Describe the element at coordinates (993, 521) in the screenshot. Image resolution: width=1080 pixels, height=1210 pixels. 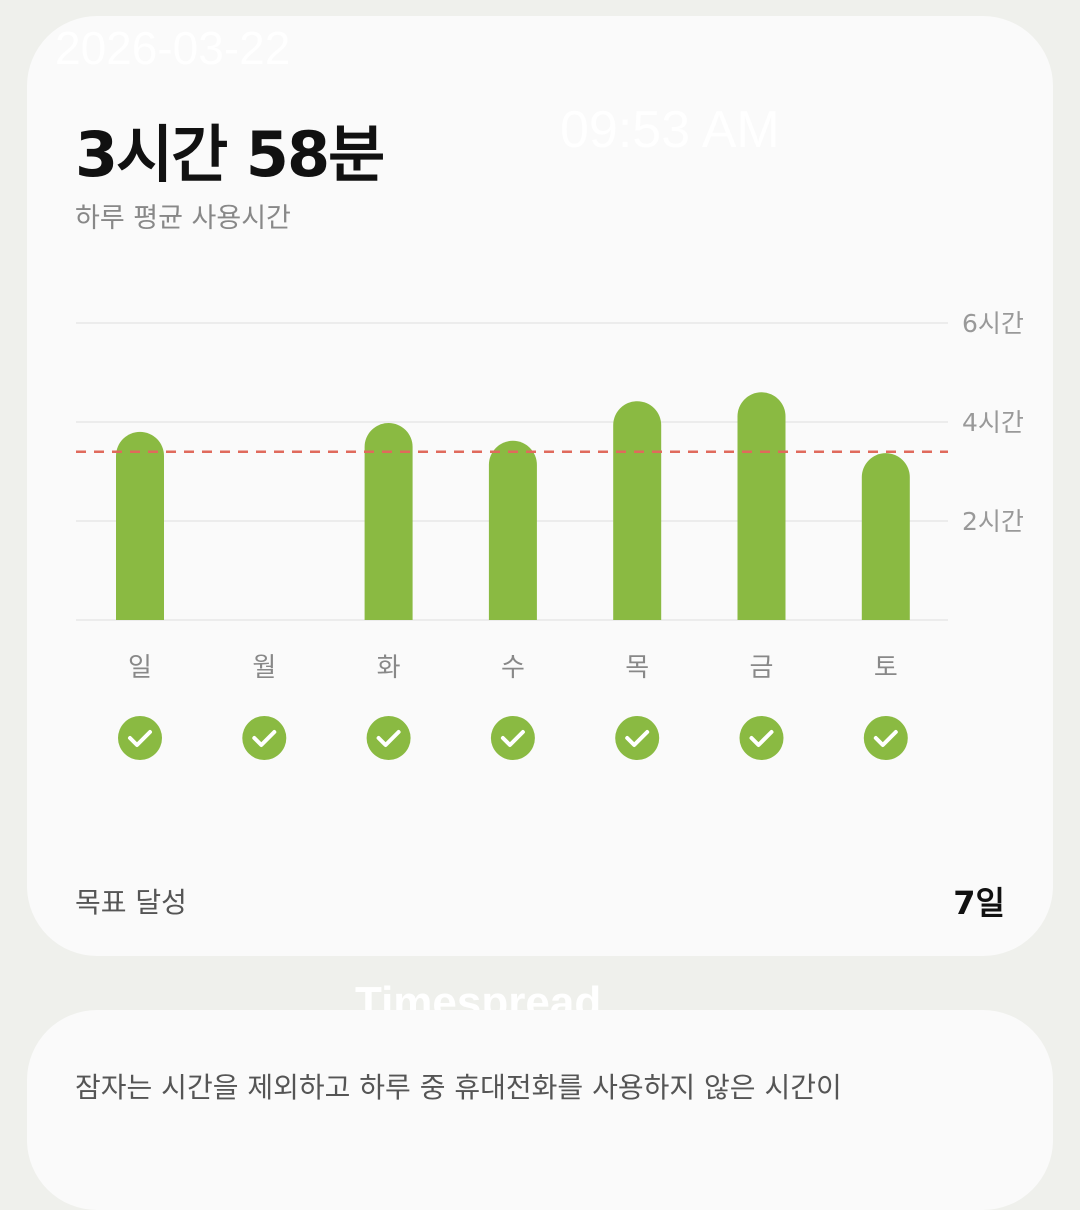
I see `y-tick-label: 2시간` at that location.